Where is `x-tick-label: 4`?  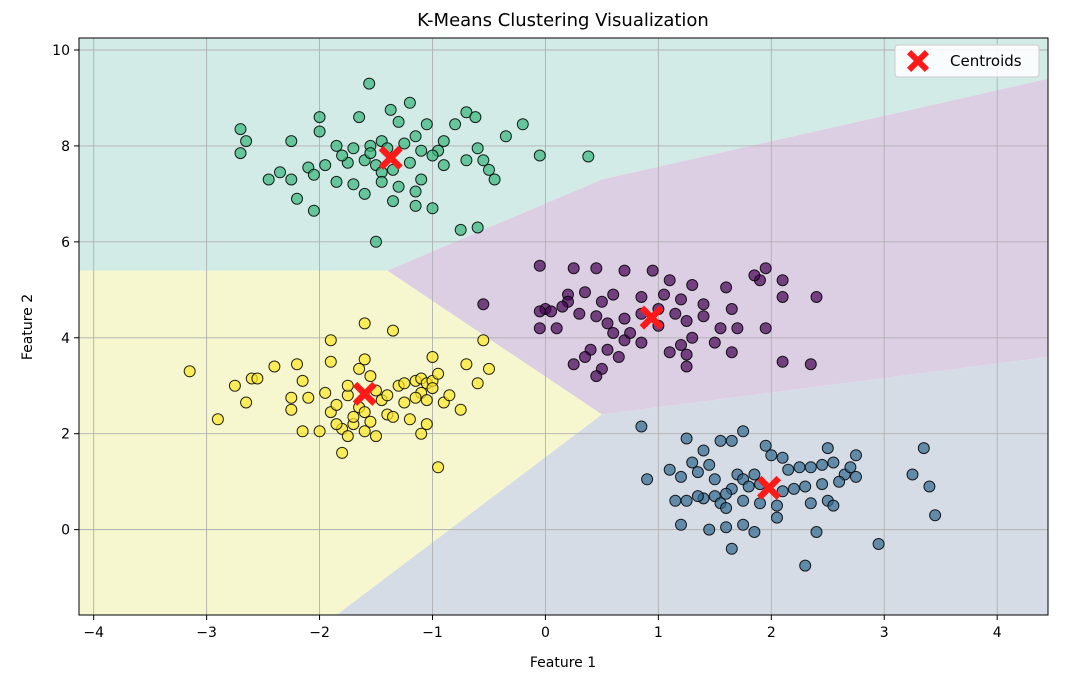 x-tick-label: 4 is located at coordinates (997, 633).